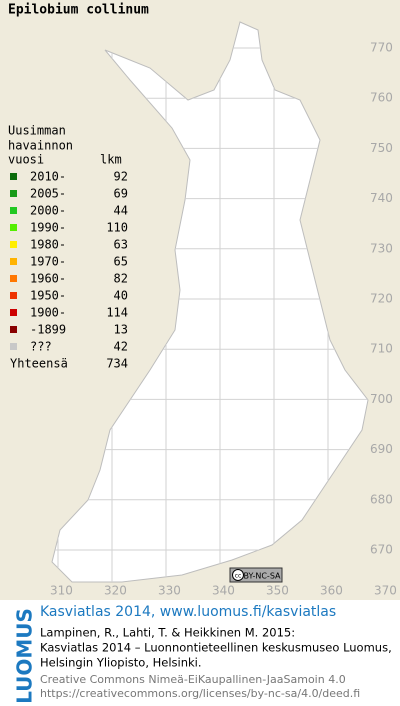  I want to click on legend-count: 40, so click(121, 296).